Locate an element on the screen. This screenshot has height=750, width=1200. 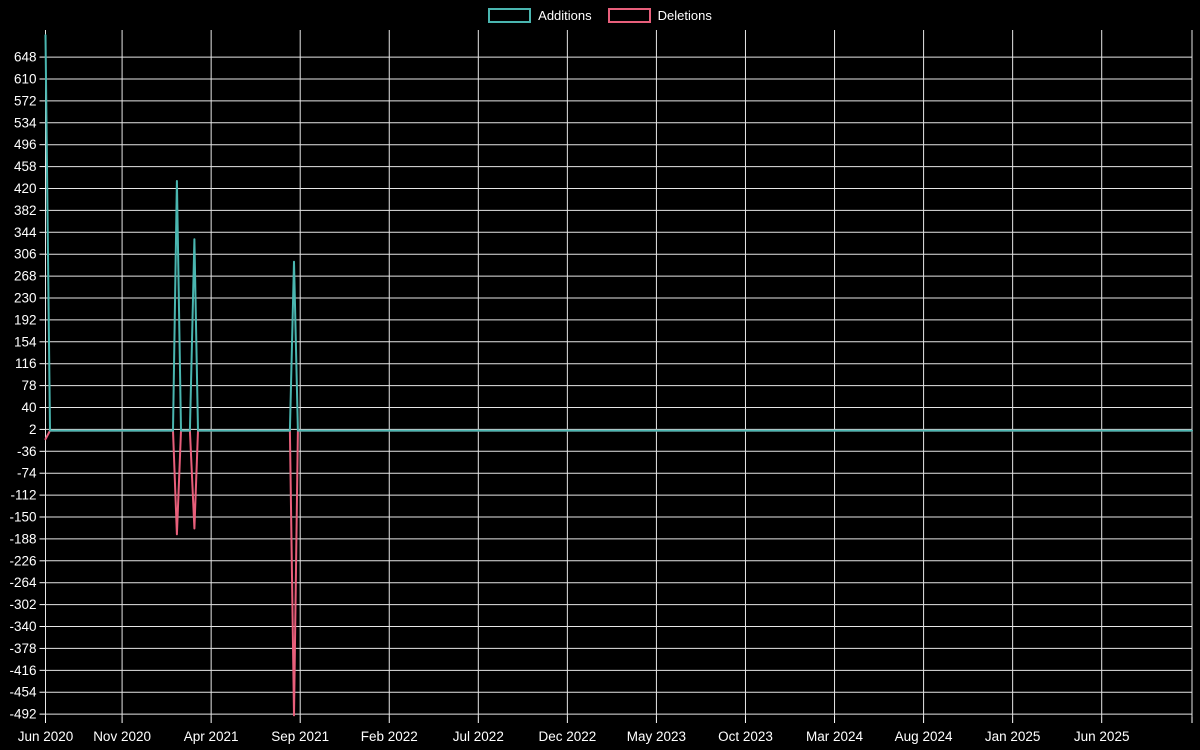
x-tick-label: Nov 2020 is located at coordinates (122, 736).